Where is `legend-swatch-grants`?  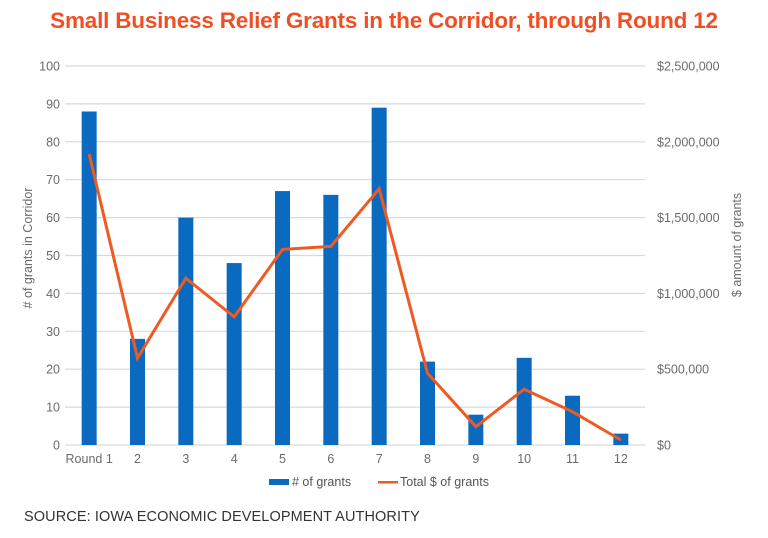 legend-swatch-grants is located at coordinates (279, 482).